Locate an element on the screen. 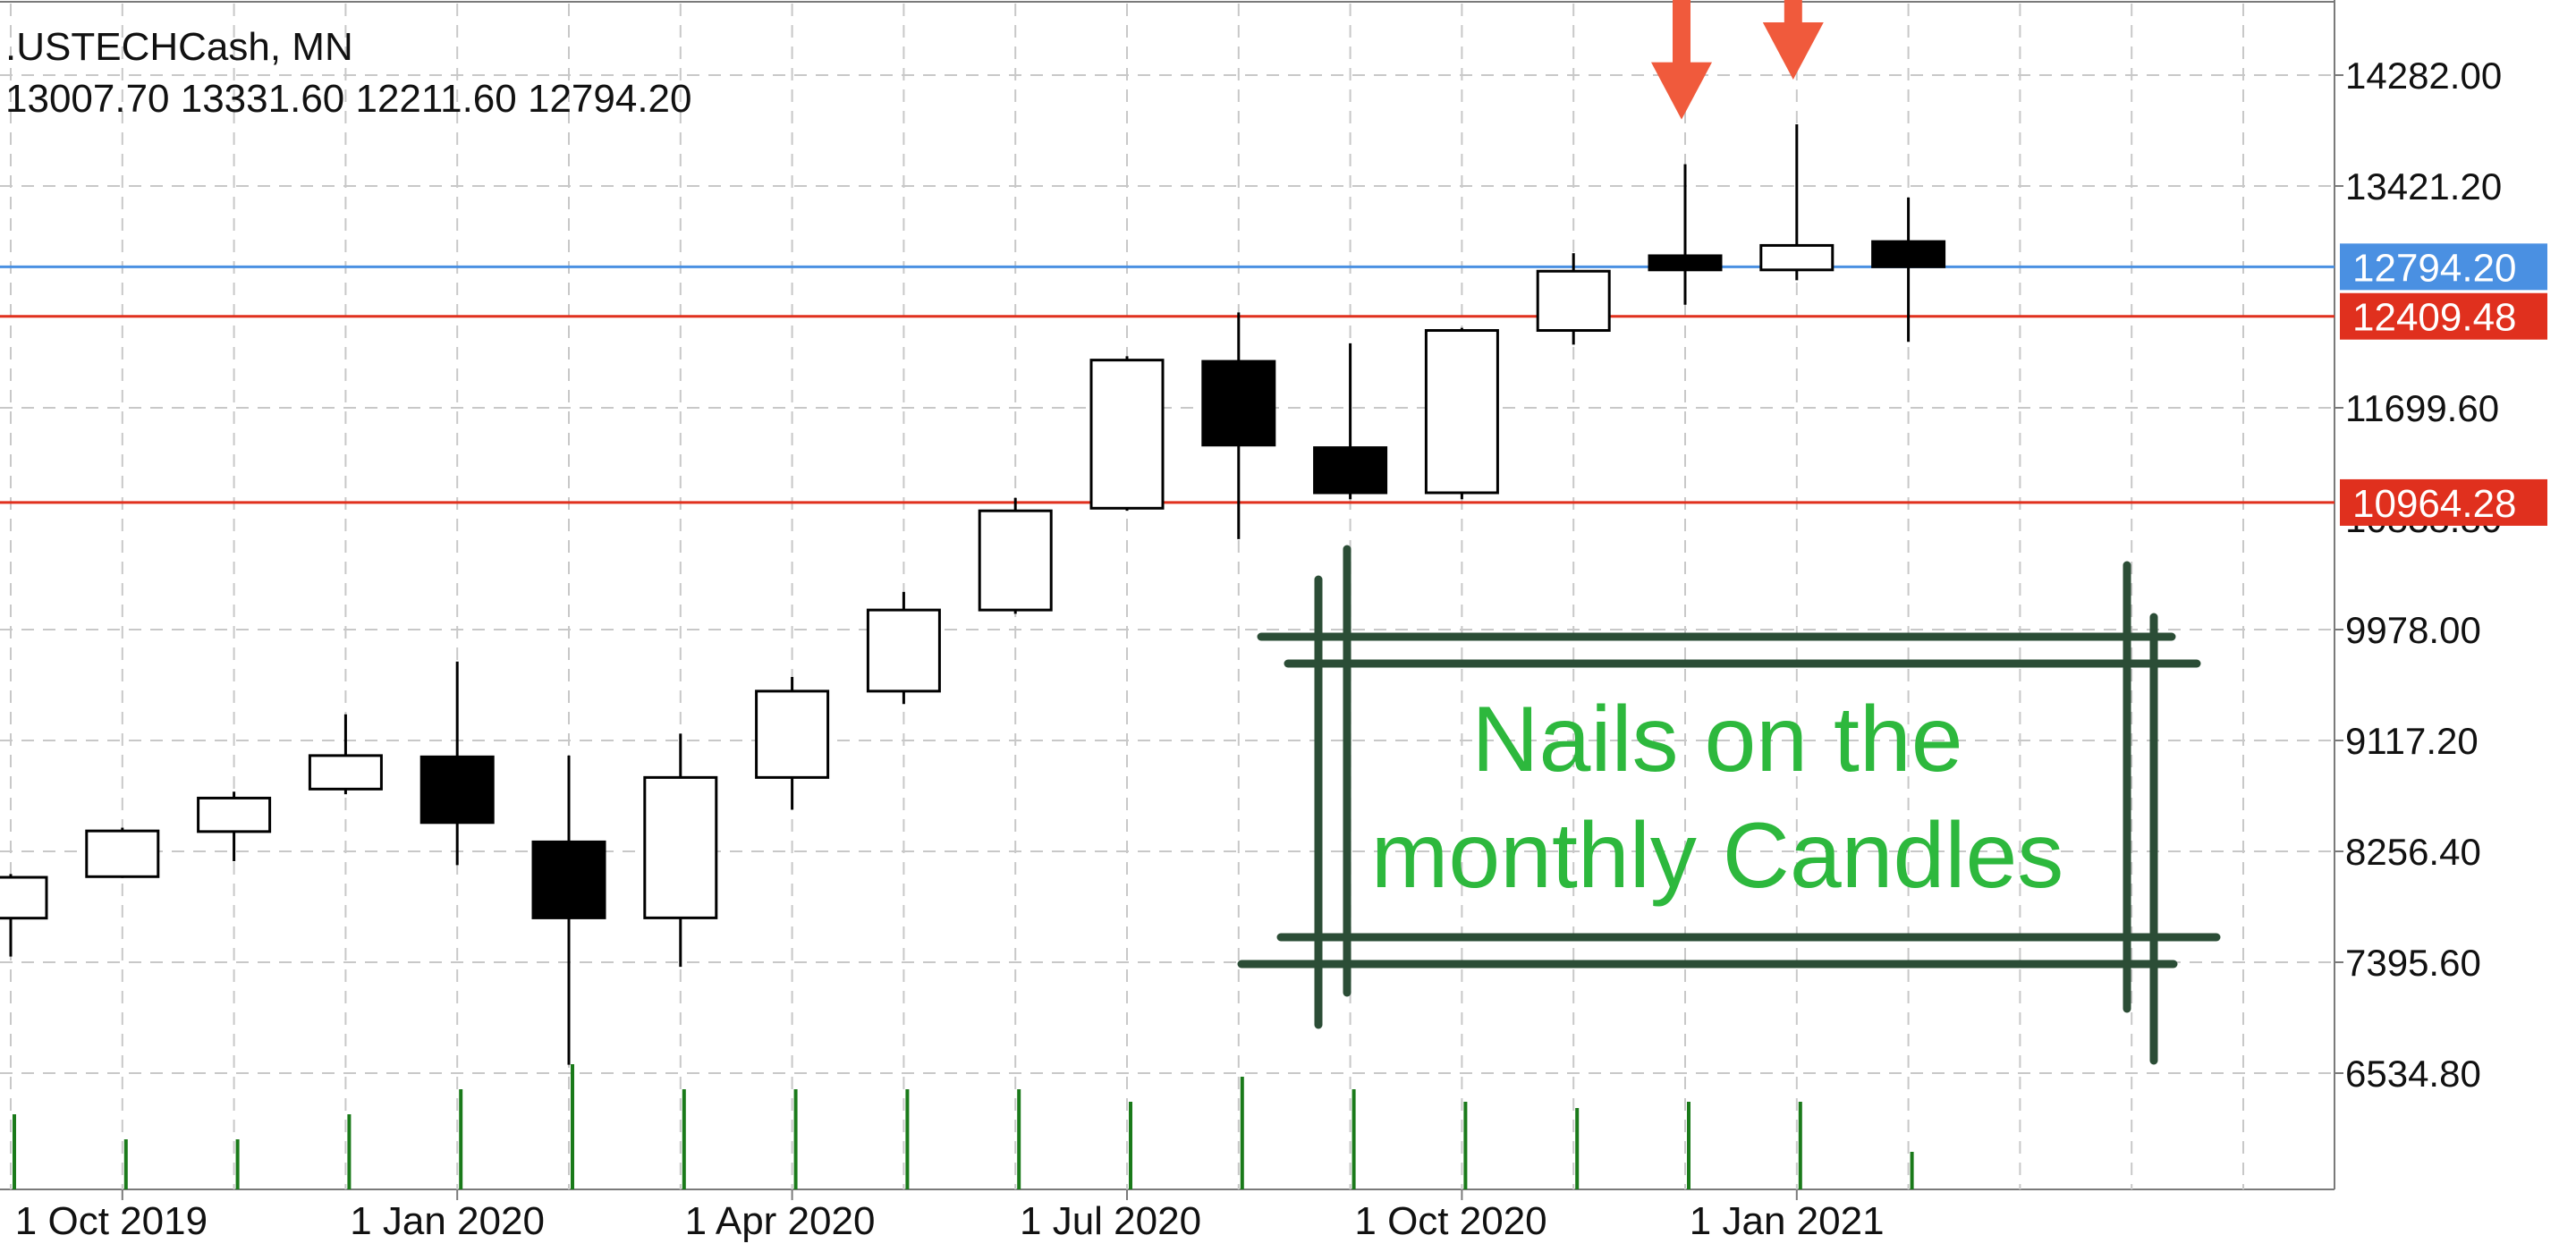  y-tick-label: 14282.00 is located at coordinates (2423, 76).